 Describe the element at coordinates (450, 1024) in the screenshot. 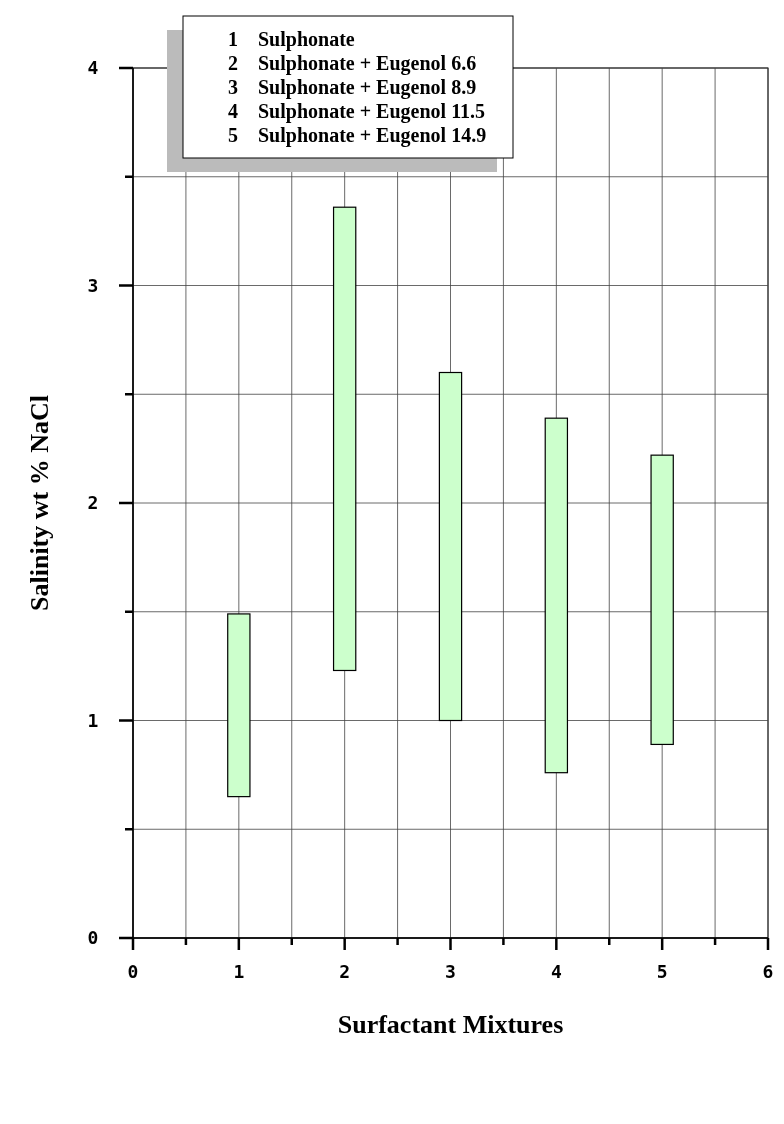

I see `x-axis-title: Surfactant Mixtures` at that location.